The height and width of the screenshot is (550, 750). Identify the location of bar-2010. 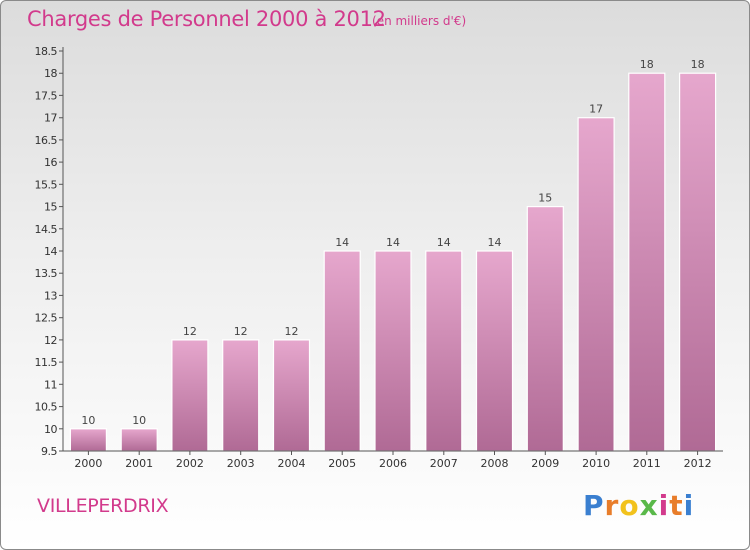
(596, 284).